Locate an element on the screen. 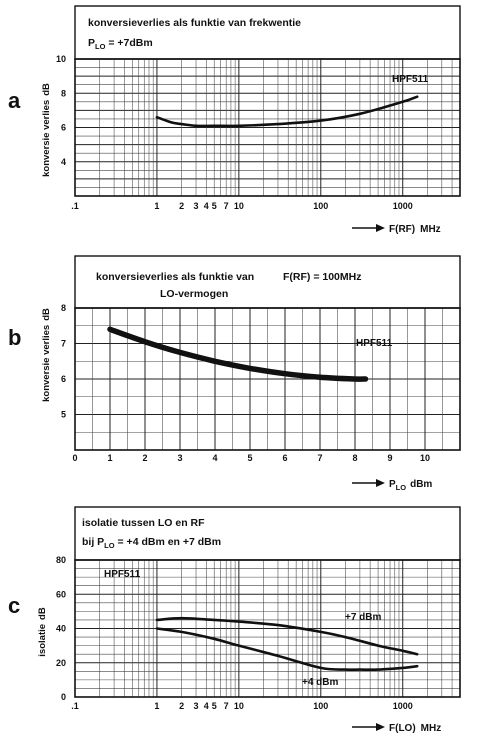 This screenshot has width=478, height=745. panel-b-xlabel-sub: LO is located at coordinates (401, 487).